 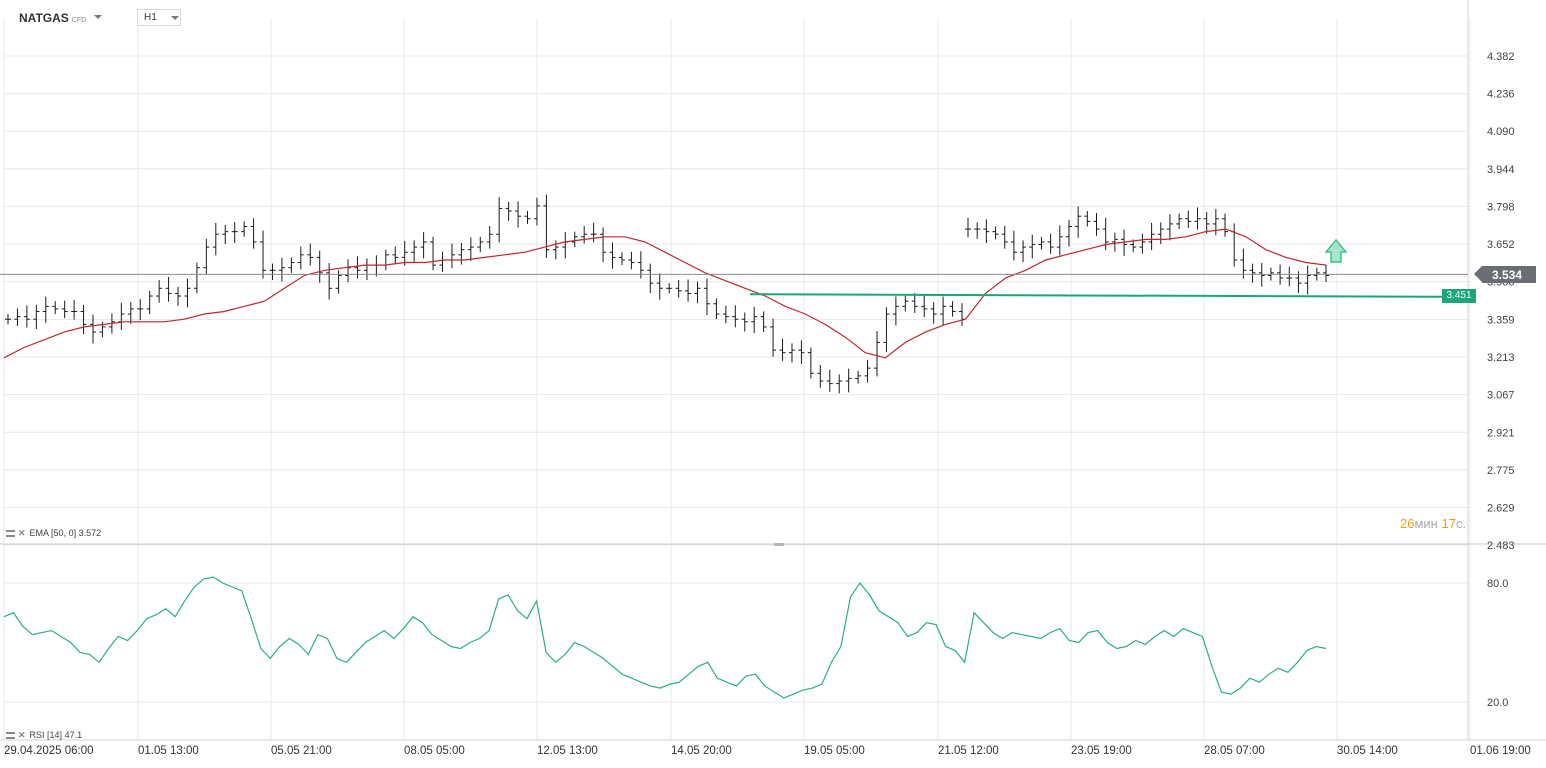 I want to click on y-tick-label: 3.944, so click(x=1501, y=170).